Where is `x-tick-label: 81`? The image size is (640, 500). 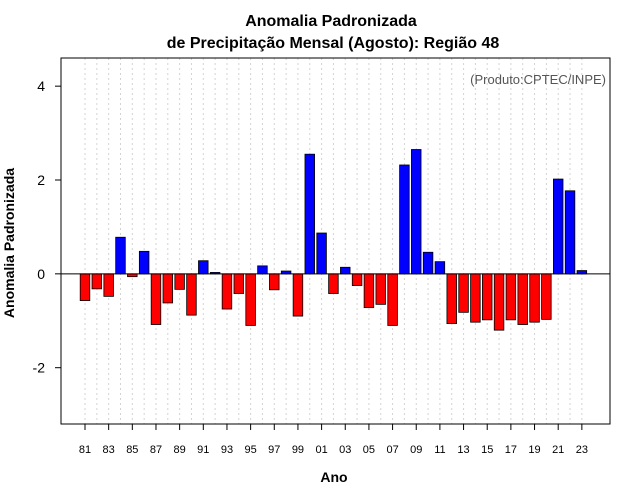
x-tick-label: 81 is located at coordinates (85, 450).